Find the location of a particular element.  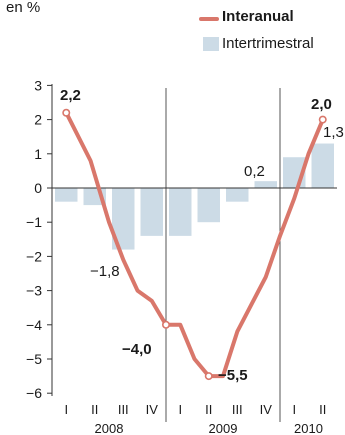

unit-label: en % is located at coordinates (23, 8).